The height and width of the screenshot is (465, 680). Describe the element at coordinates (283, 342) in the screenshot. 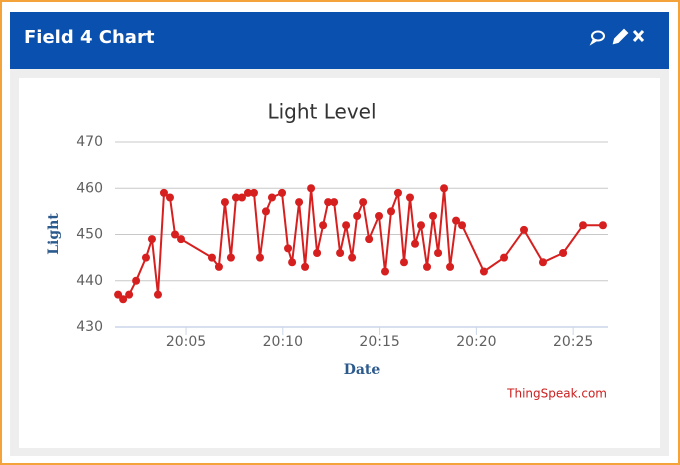

I see `x-tick-label: 20:10` at that location.